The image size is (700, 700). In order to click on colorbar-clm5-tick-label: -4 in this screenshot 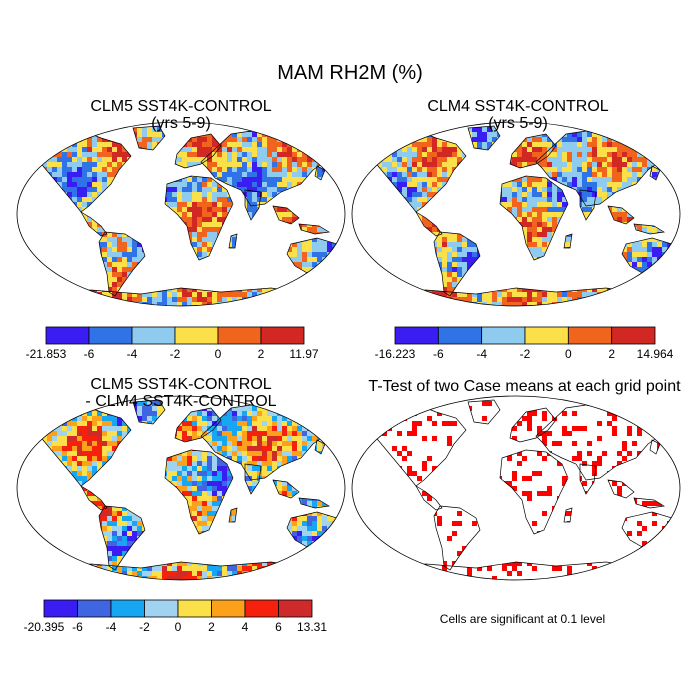, I will do `click(132, 354)`.